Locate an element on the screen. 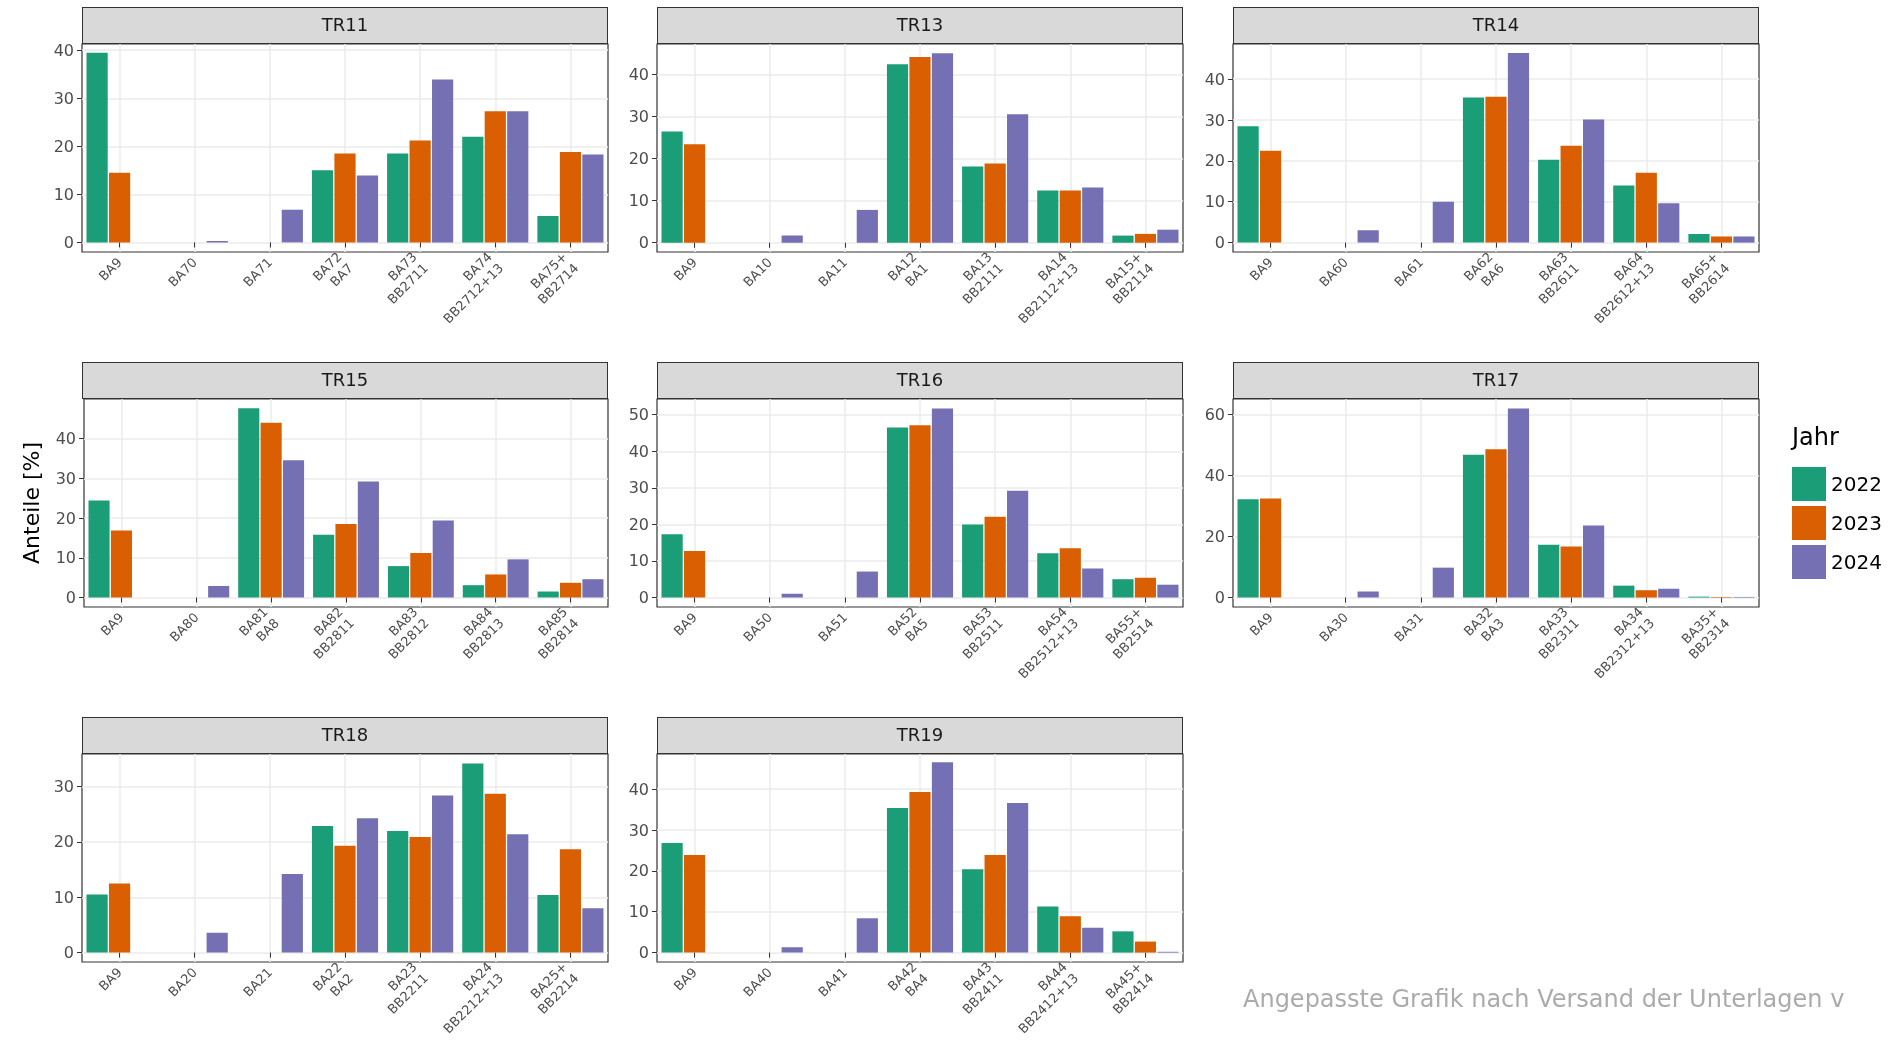 This screenshot has width=1904, height=1056. legend-title: Jahr is located at coordinates (1814, 437).